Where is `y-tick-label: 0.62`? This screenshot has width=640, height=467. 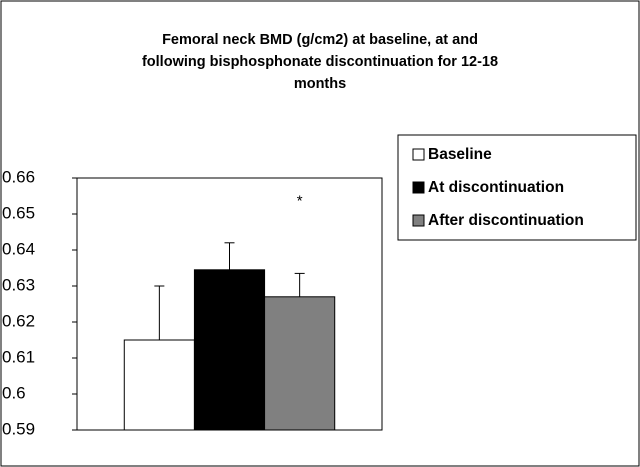
y-tick-label: 0.62 is located at coordinates (18, 320).